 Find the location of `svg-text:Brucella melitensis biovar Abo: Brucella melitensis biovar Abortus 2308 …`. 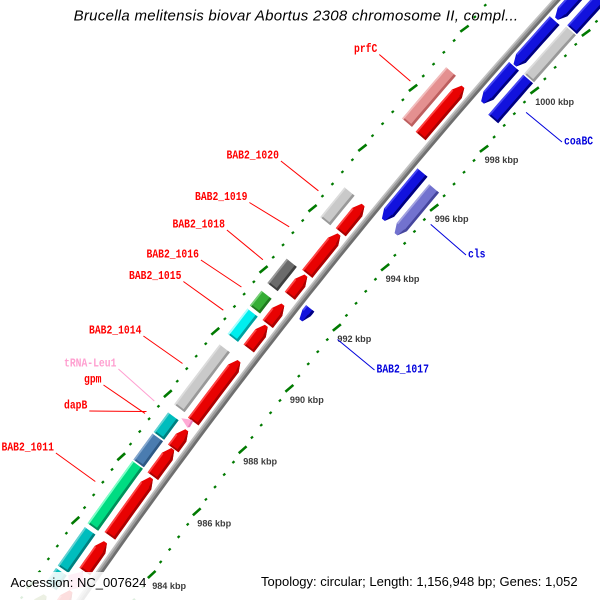

svg-text:Brucella melitensis biovar Abo: Brucella melitensis biovar Abortus 2308 … is located at coordinates (296, 16).